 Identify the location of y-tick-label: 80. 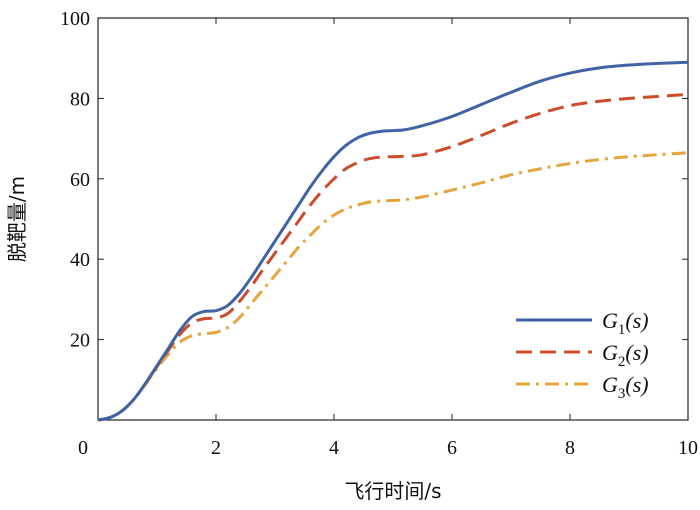
(80, 99).